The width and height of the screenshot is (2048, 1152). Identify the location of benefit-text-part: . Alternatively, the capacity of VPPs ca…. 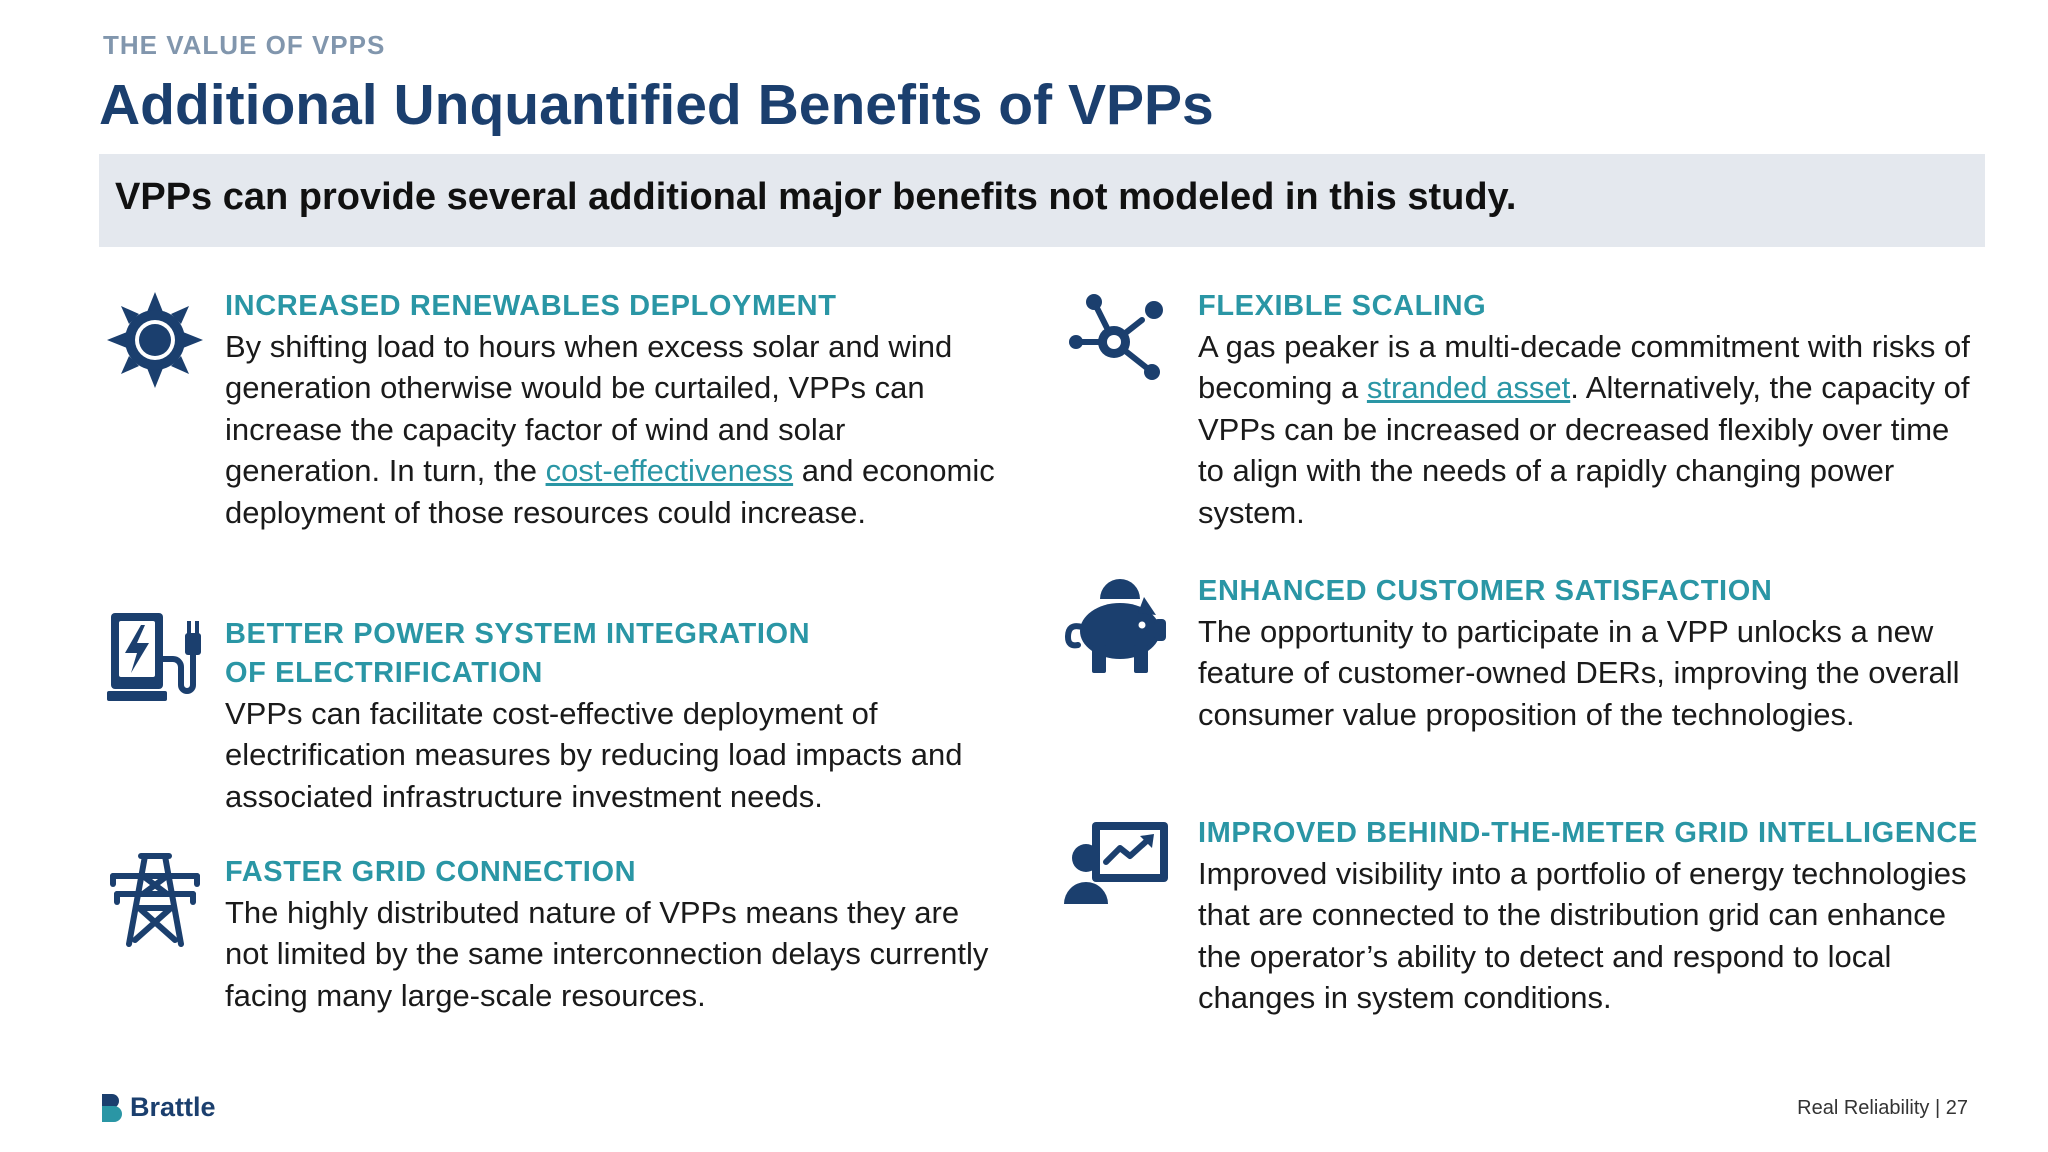
(1584, 450).